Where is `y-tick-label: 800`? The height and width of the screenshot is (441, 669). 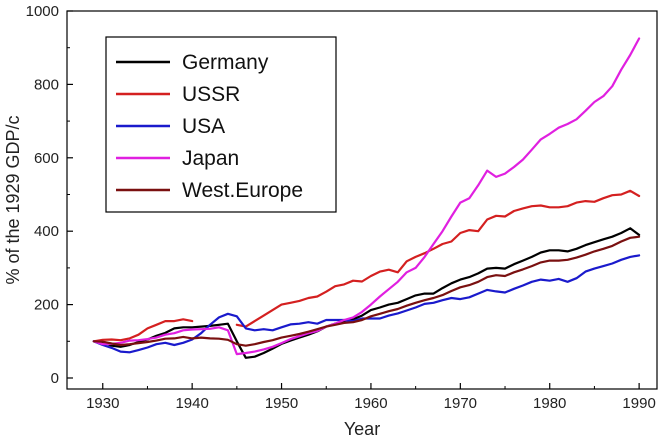
y-tick-label: 800 is located at coordinates (46, 84).